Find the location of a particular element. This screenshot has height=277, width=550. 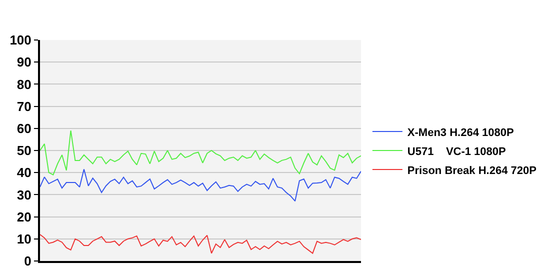

y-tick-label: 90 is located at coordinates (24, 62).